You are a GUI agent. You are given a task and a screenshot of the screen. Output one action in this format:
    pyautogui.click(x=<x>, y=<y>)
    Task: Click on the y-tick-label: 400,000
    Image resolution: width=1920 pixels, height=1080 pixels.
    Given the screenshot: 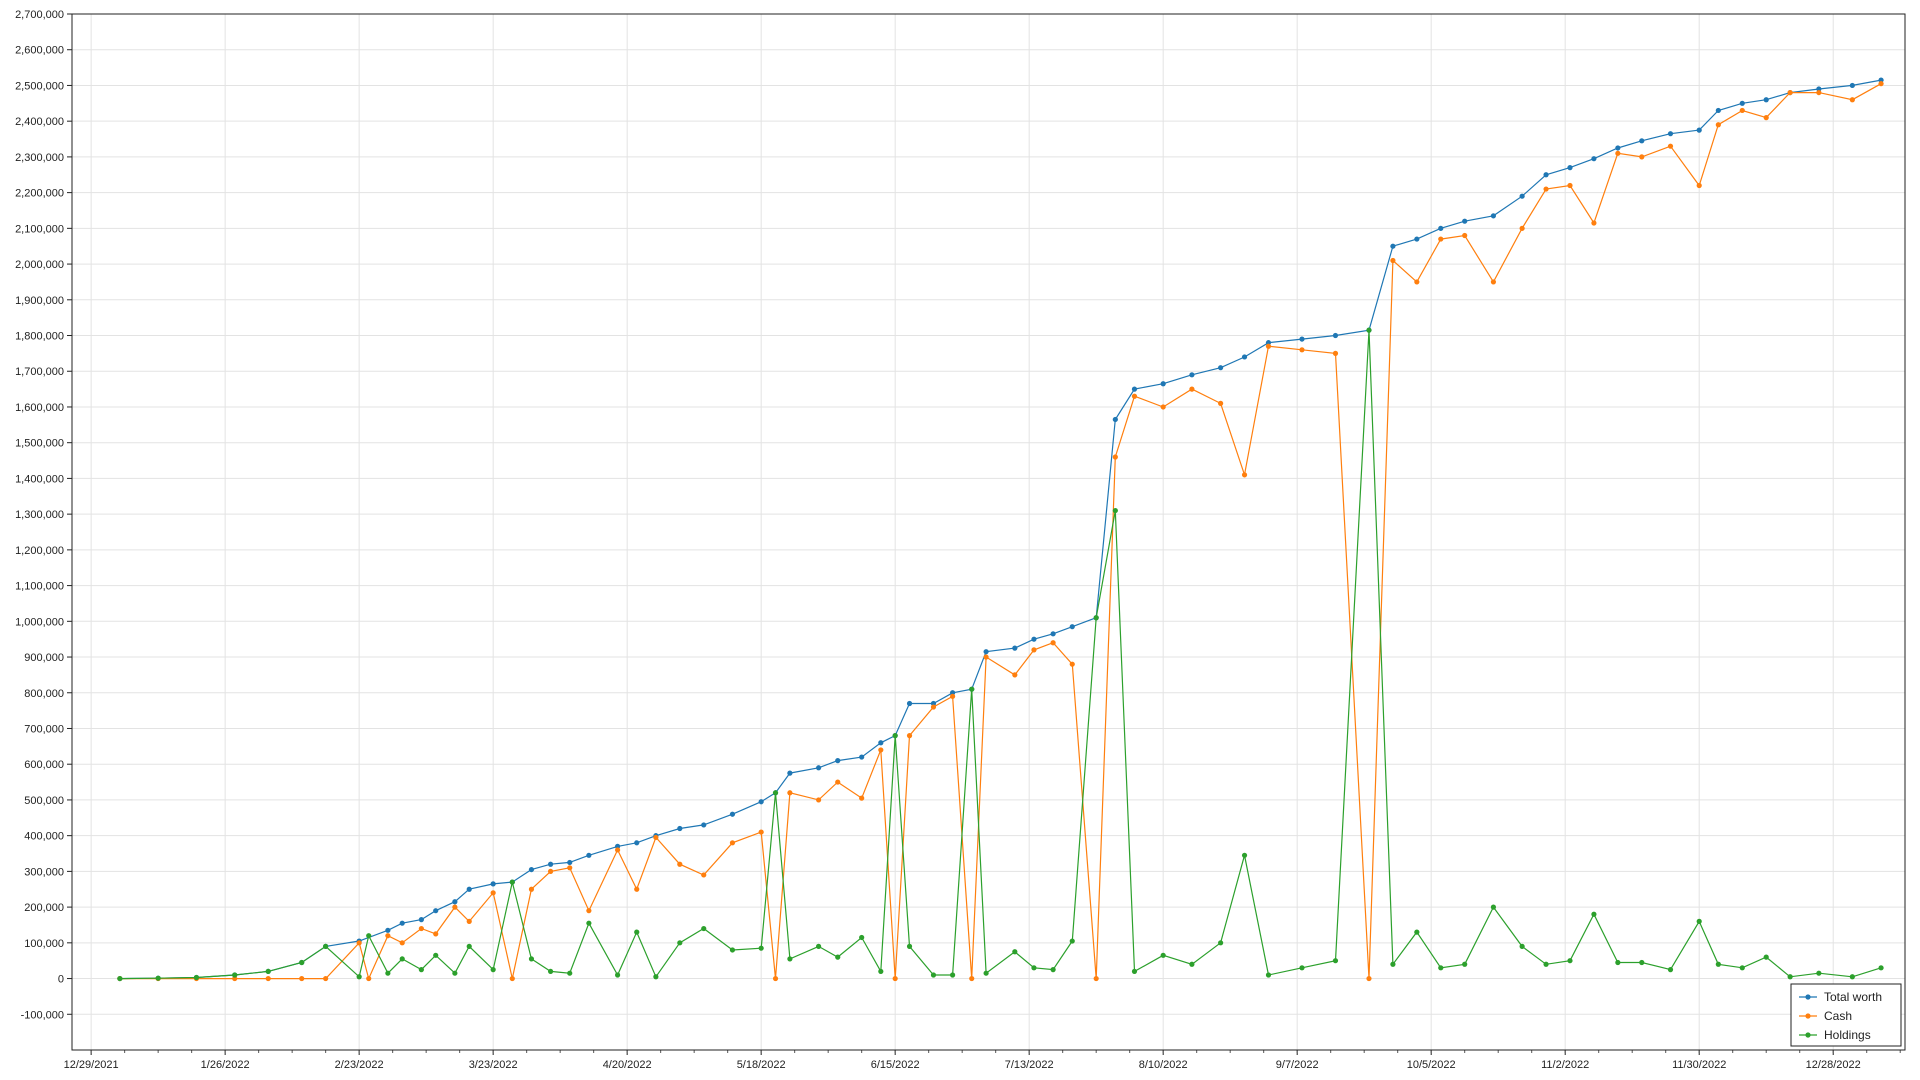 What is the action you would take?
    pyautogui.click(x=44, y=837)
    